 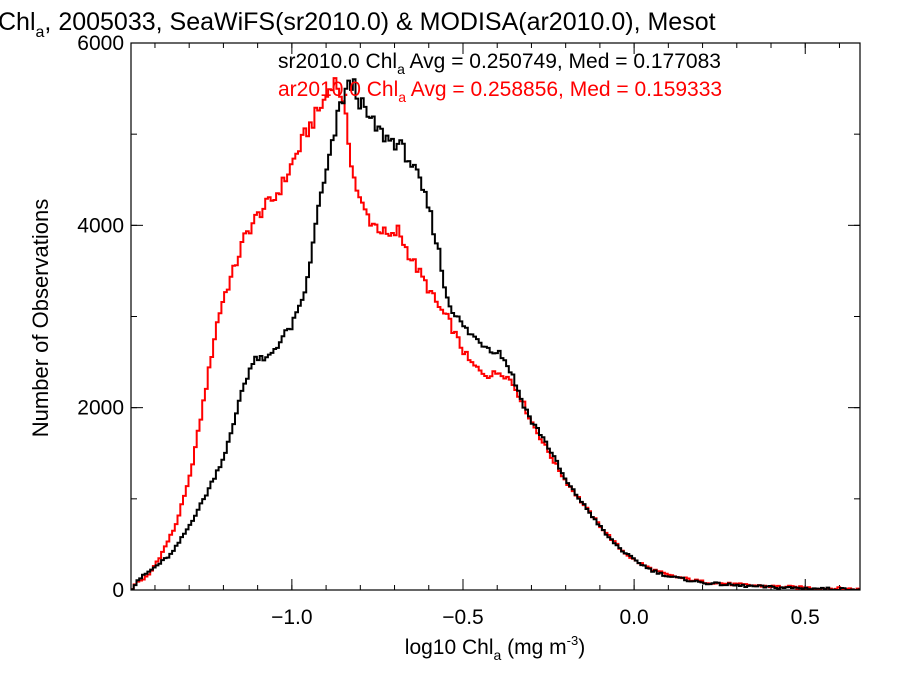 What do you see at coordinates (291, 617) in the screenshot?
I see `x-tick-label: −1.0` at bounding box center [291, 617].